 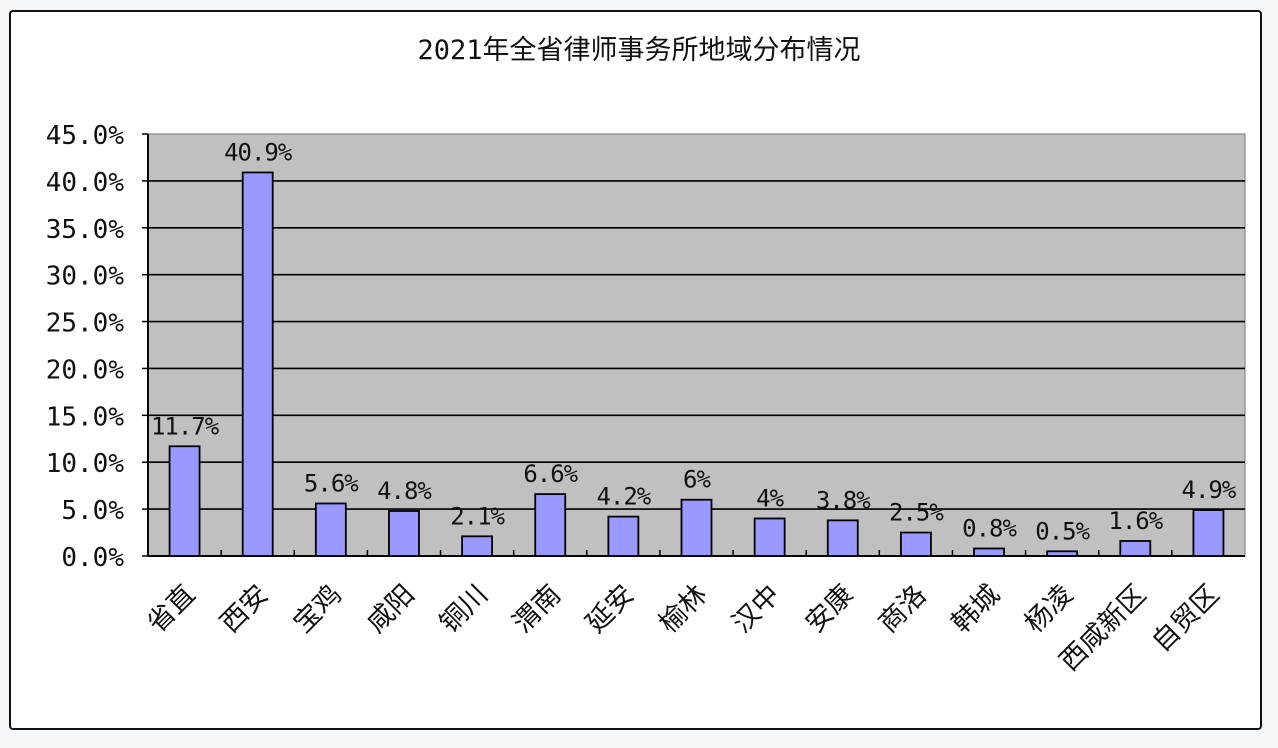 What do you see at coordinates (85, 370) in the screenshot?
I see `y-tick-label: 20.0%` at bounding box center [85, 370].